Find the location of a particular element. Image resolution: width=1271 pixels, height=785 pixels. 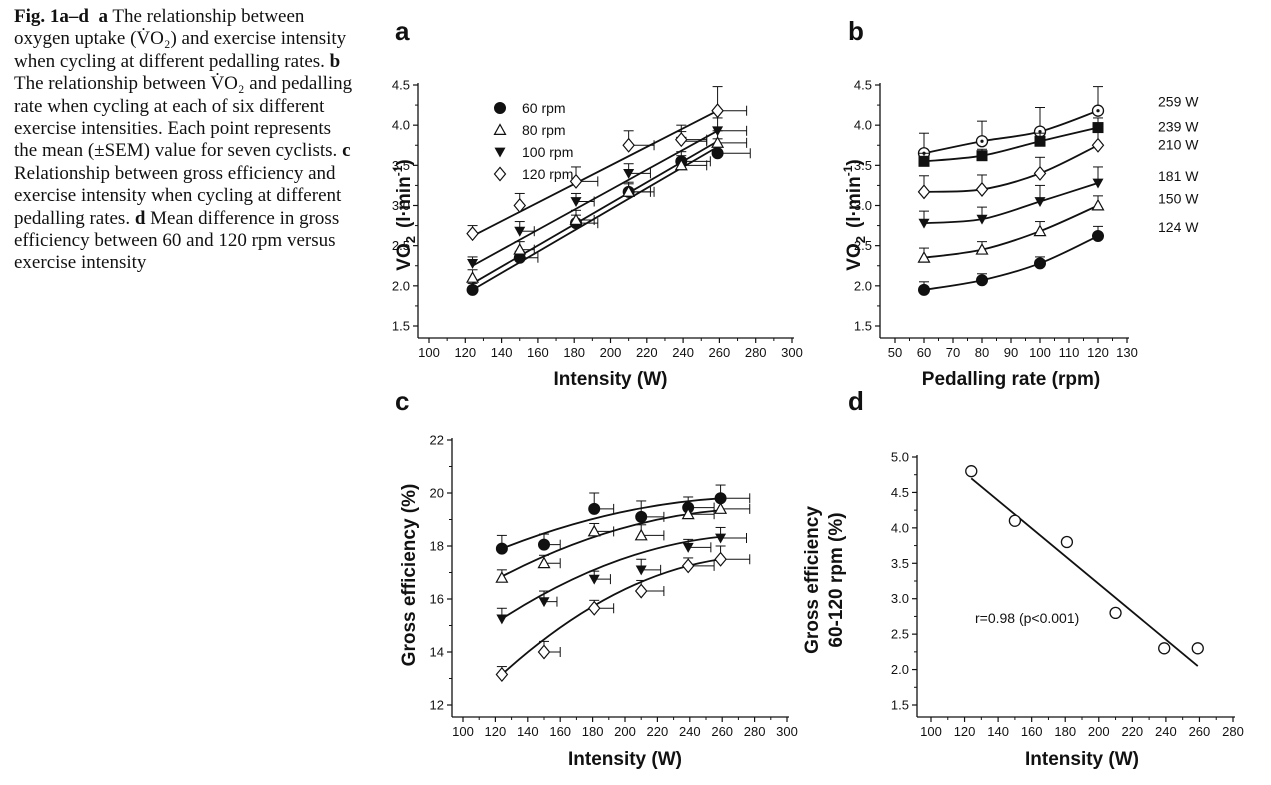

series-b-2: 210 W is located at coordinates (1058, 164).